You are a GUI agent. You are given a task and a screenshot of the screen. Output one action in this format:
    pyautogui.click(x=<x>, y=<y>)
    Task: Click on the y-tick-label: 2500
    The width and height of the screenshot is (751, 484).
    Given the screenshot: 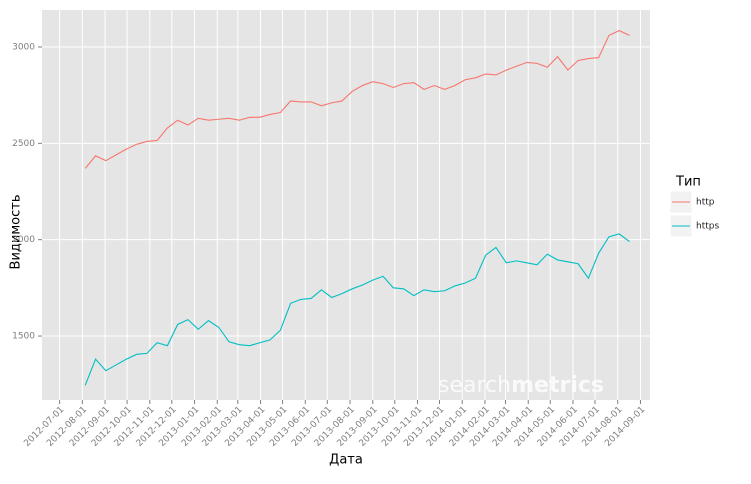 What is the action you would take?
    pyautogui.click(x=23, y=144)
    